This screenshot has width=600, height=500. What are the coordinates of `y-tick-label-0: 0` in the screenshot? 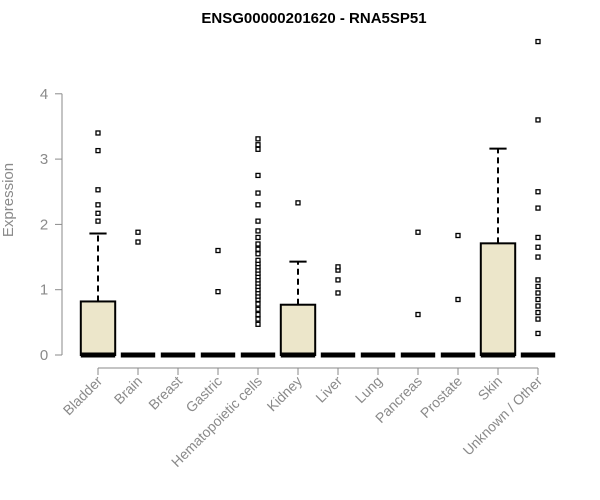 It's located at (44, 355).